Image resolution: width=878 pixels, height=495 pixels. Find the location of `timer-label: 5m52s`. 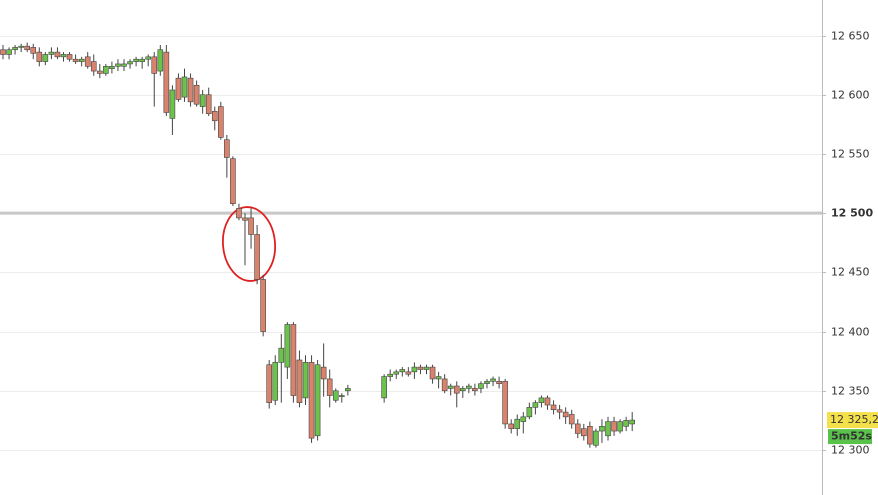

timer-label: 5m52s is located at coordinates (851, 436).